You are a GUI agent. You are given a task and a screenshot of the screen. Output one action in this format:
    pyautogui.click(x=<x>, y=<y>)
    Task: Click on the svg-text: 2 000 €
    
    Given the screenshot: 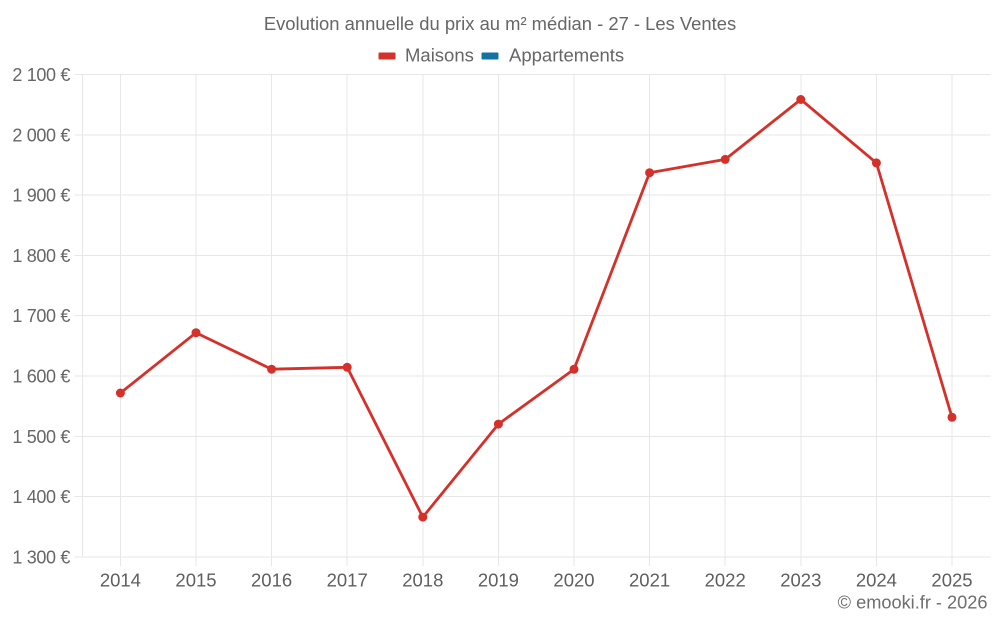 What is the action you would take?
    pyautogui.click(x=41, y=135)
    